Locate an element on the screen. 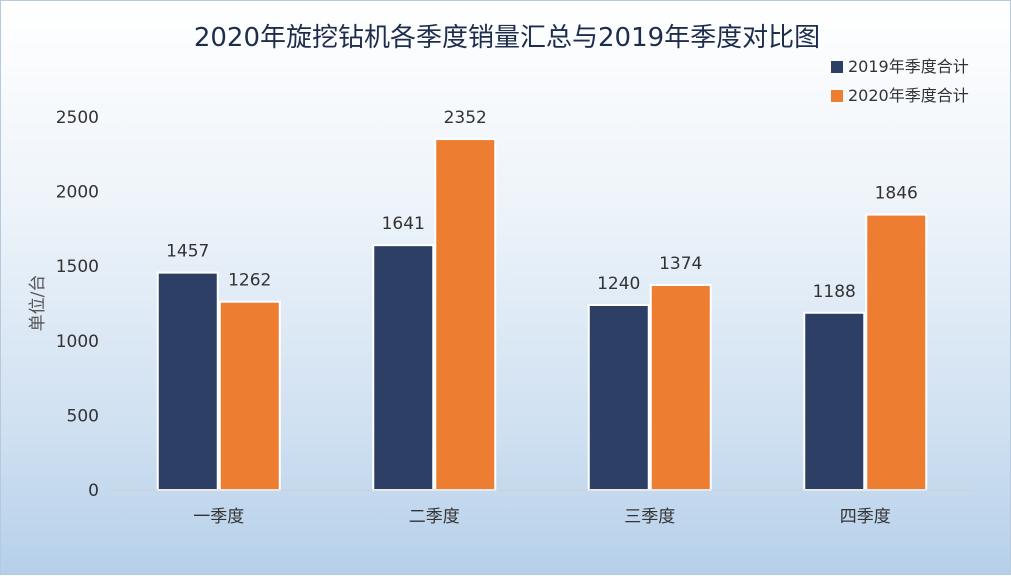  y-tick-label: 1000 is located at coordinates (77, 342).